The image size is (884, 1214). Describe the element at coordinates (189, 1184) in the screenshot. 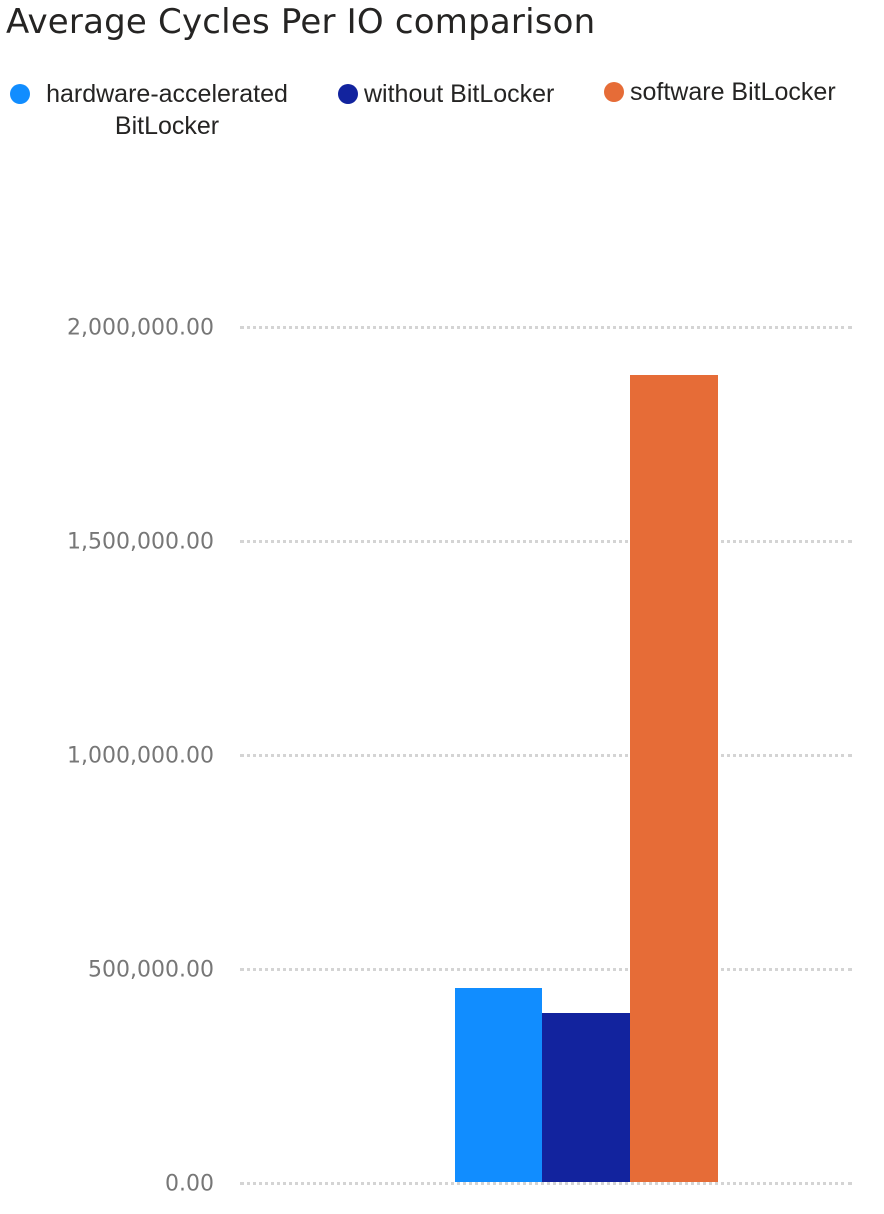

I see `y-tick-label: 0.00` at that location.